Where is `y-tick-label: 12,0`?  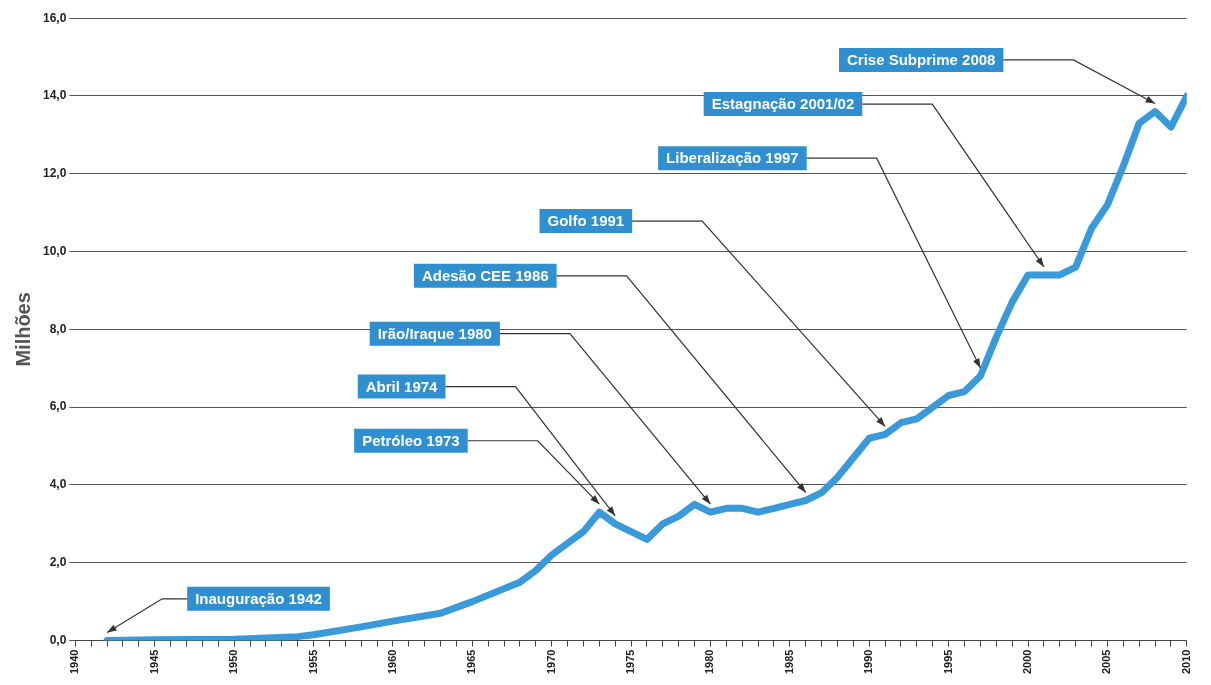 y-tick-label: 12,0 is located at coordinates (55, 173).